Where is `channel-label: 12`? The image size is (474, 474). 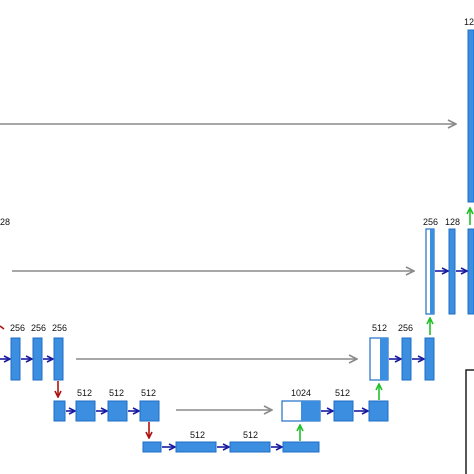 channel-label: 12 is located at coordinates (469, 22).